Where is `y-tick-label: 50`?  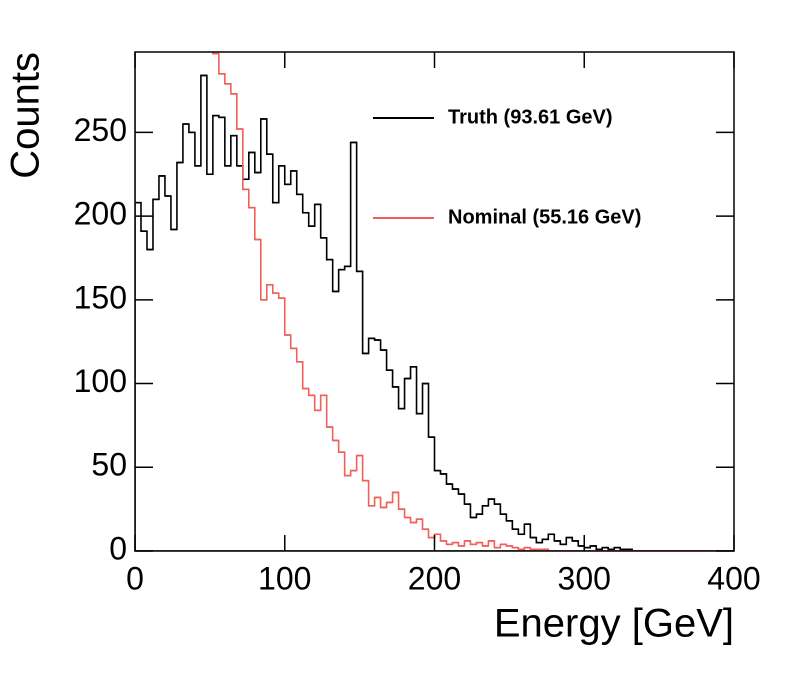 y-tick-label: 50 is located at coordinates (109, 465).